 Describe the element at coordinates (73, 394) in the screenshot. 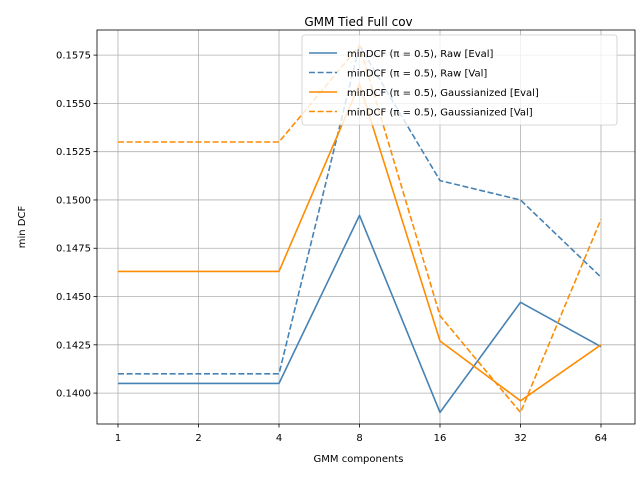

I see `y-tick-label: 0.1400` at that location.